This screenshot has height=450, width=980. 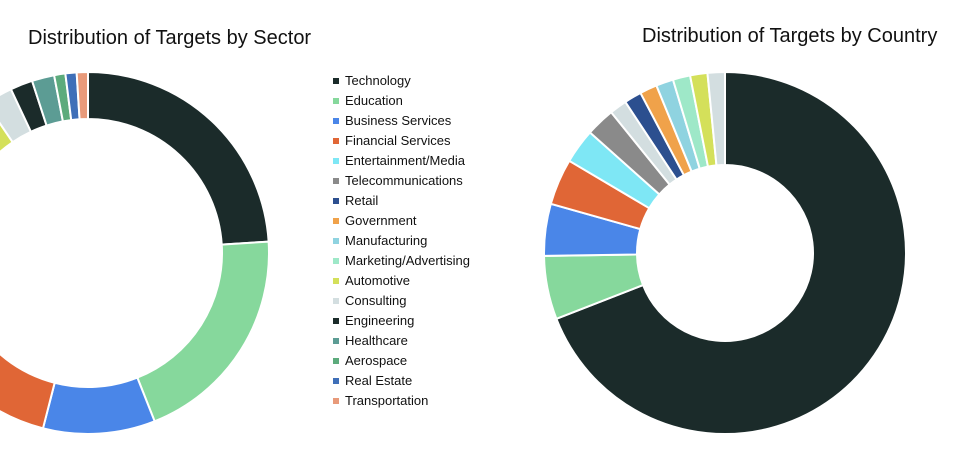 What do you see at coordinates (398, 140) in the screenshot?
I see `legend-label: Financial Services` at bounding box center [398, 140].